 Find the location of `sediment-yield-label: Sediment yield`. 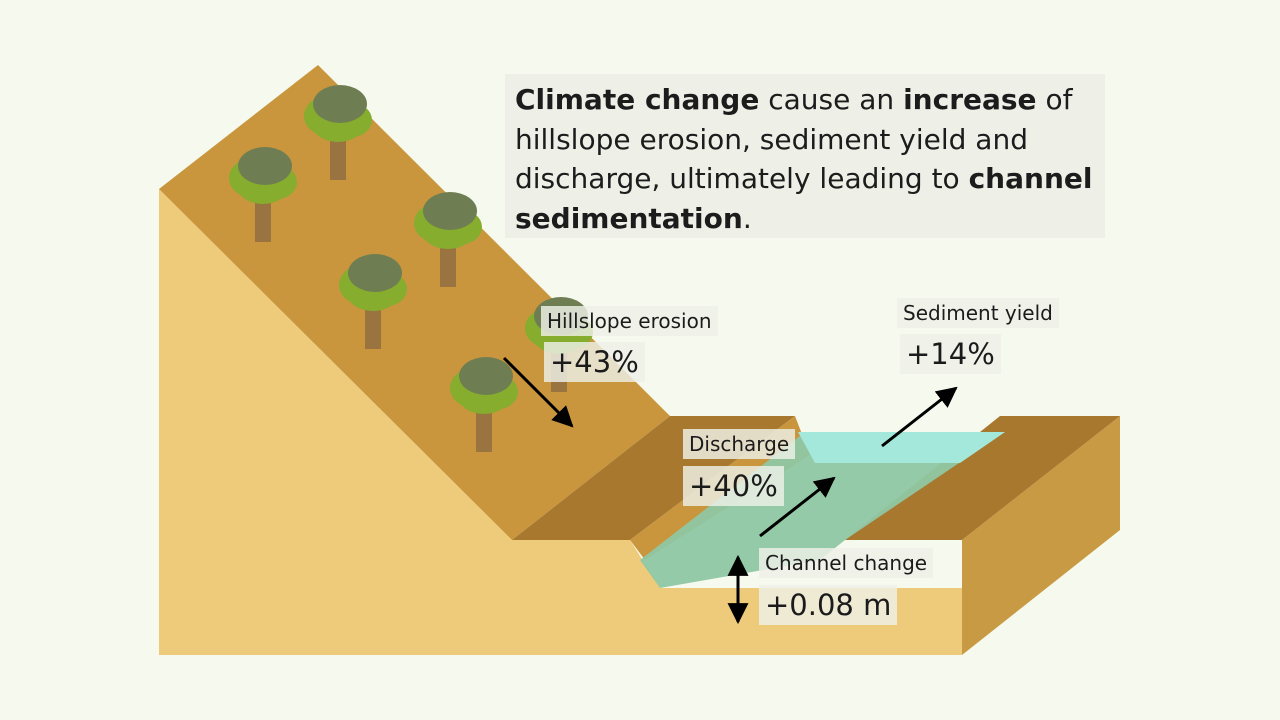

sediment-yield-label: Sediment yield is located at coordinates (978, 313).